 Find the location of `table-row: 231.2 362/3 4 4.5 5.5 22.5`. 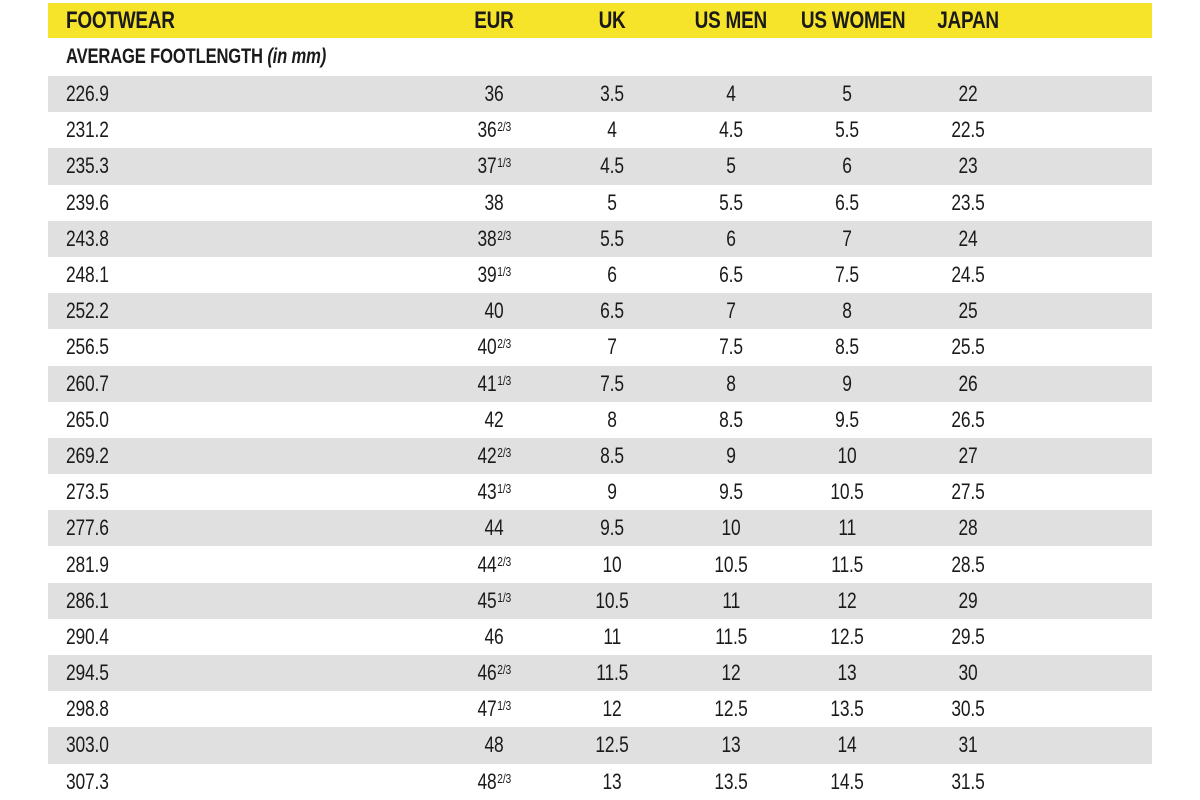

table-row: 231.2 362/3 4 4.5 5.5 22.5 is located at coordinates (600, 130).